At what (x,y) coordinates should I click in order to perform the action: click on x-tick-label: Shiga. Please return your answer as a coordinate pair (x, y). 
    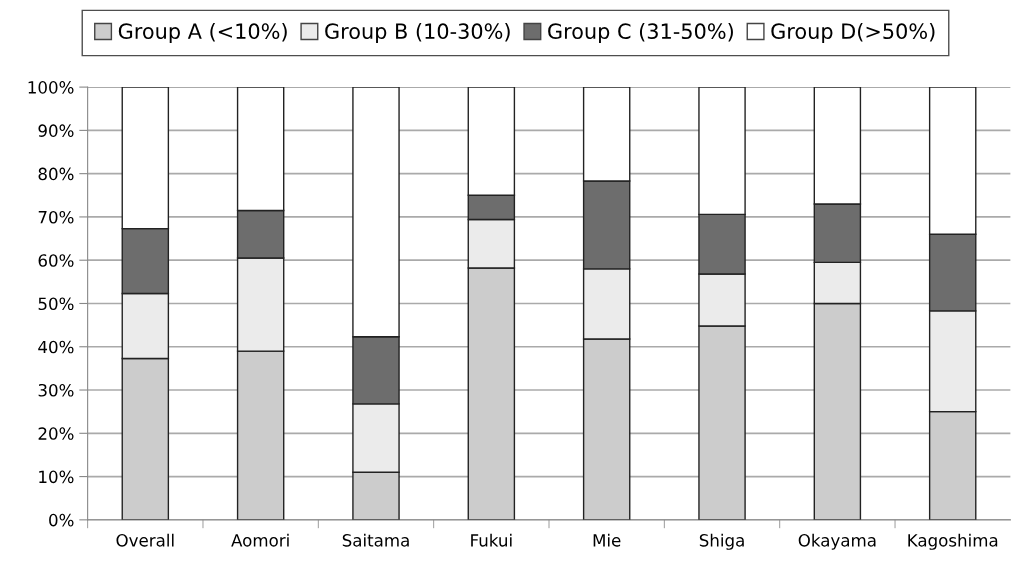
    Looking at the image, I should click on (721, 541).